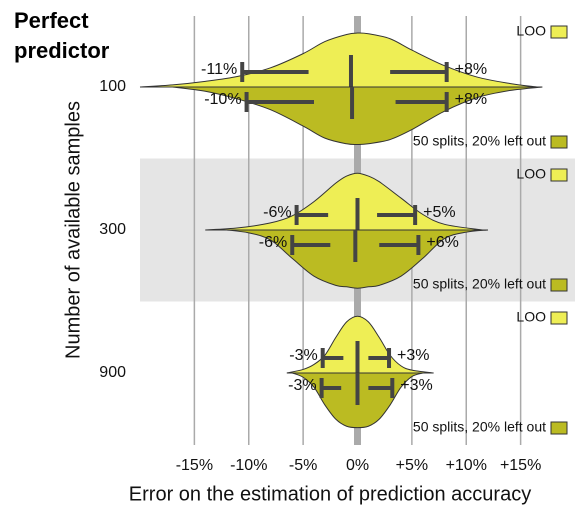  Describe the element at coordinates (194, 465) in the screenshot. I see `x-tick-label: -15%` at that location.